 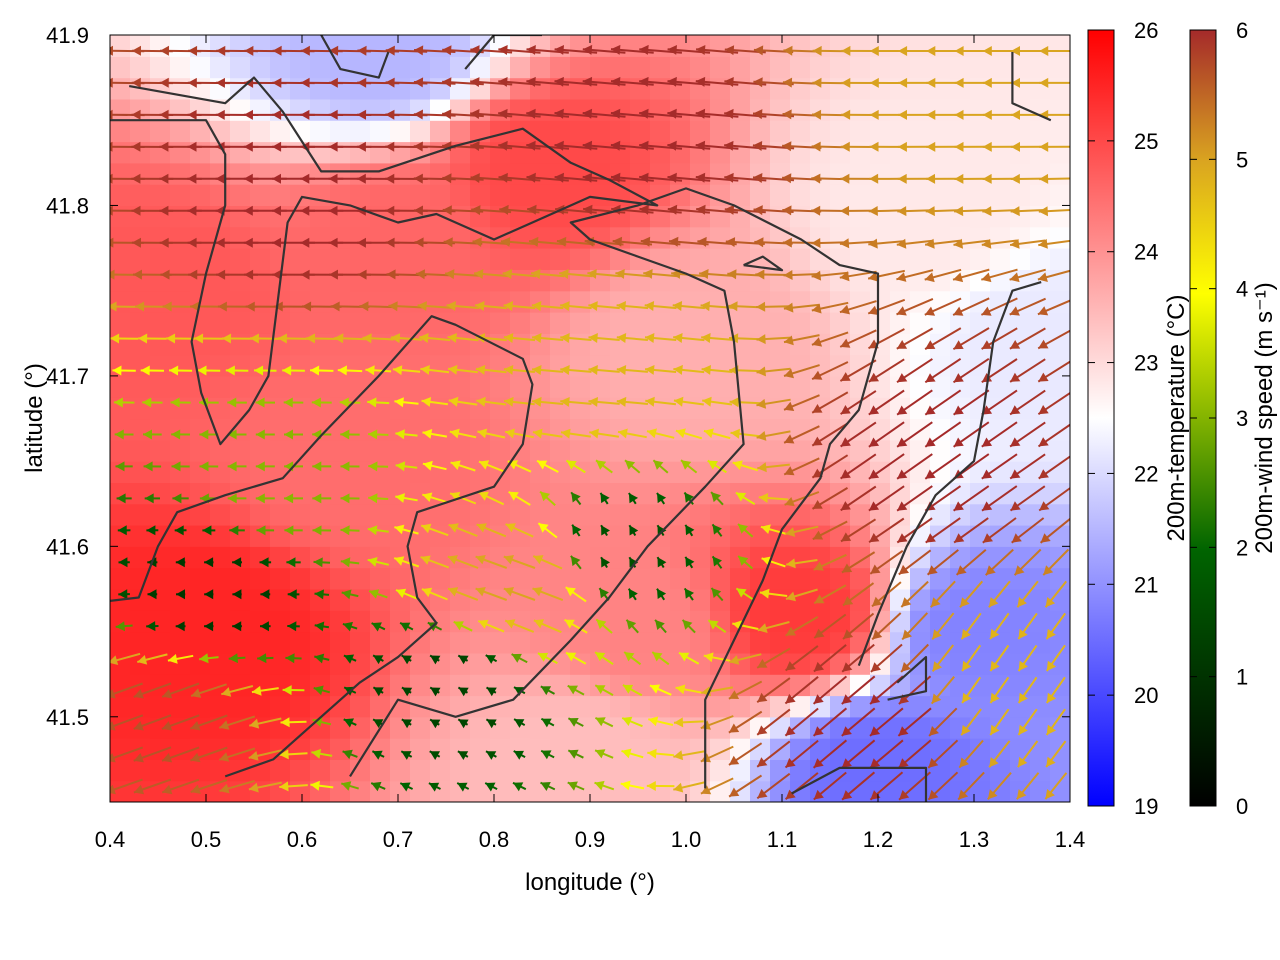 What do you see at coordinates (590, 882) in the screenshot?
I see `x-axis-label: longitude (°)` at bounding box center [590, 882].